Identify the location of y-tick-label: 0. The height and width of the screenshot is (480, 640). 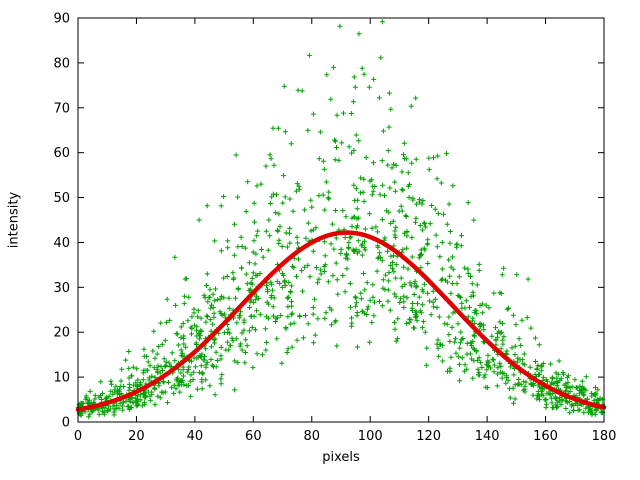
(66, 423).